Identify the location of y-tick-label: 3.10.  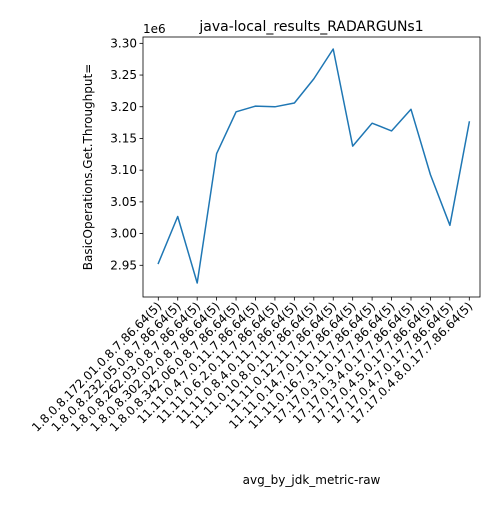
(123, 170).